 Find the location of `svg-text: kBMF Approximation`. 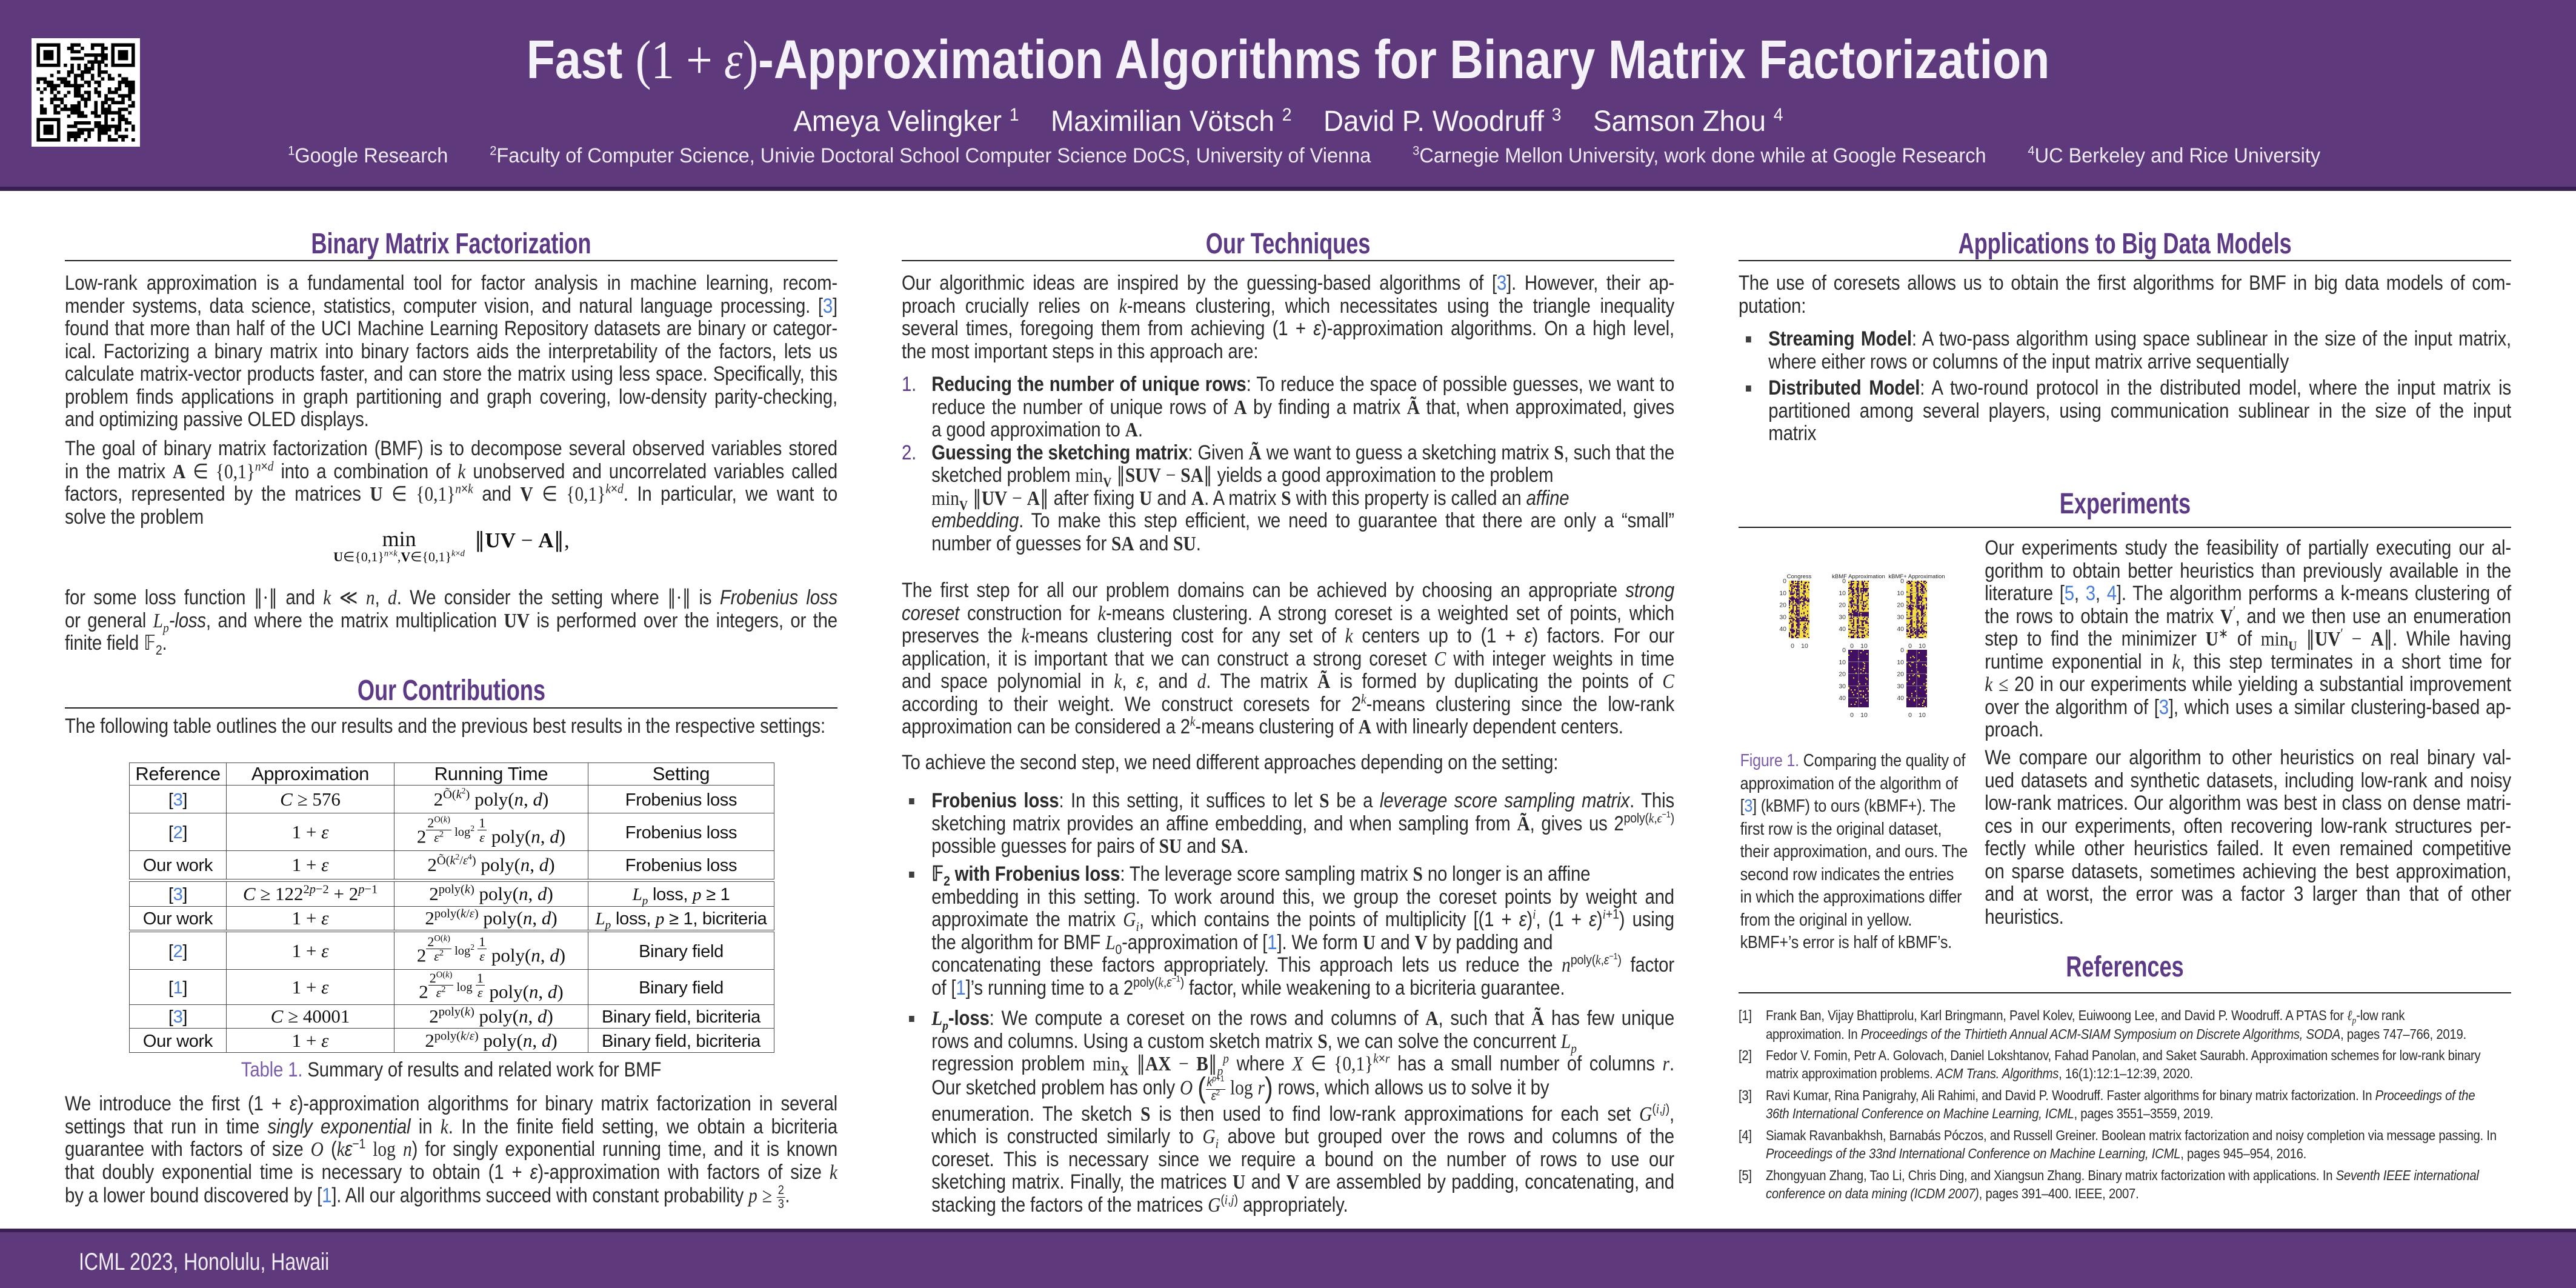

svg-text: kBMF Approximation is located at coordinates (1858, 576).